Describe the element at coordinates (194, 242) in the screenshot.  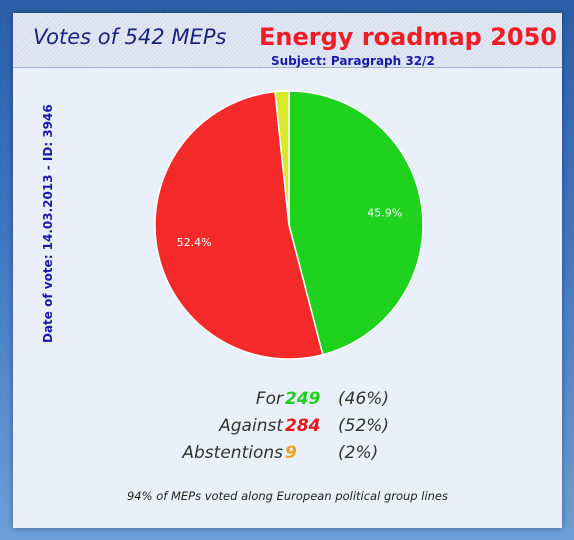
I see `pie-data-label: 52.4%` at that location.